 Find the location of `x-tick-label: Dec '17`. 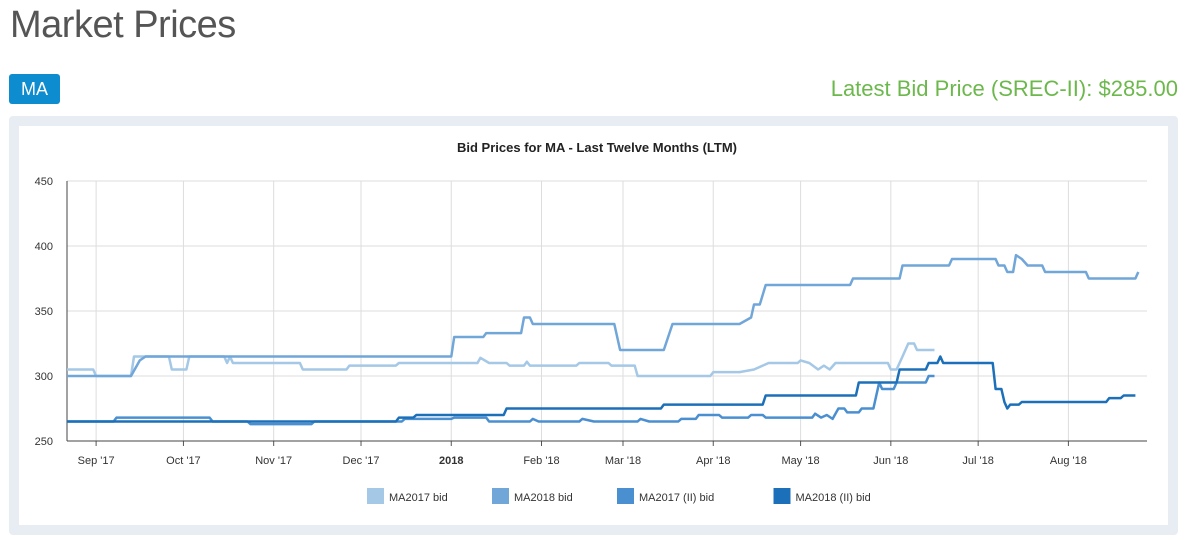

x-tick-label: Dec '17 is located at coordinates (361, 461).